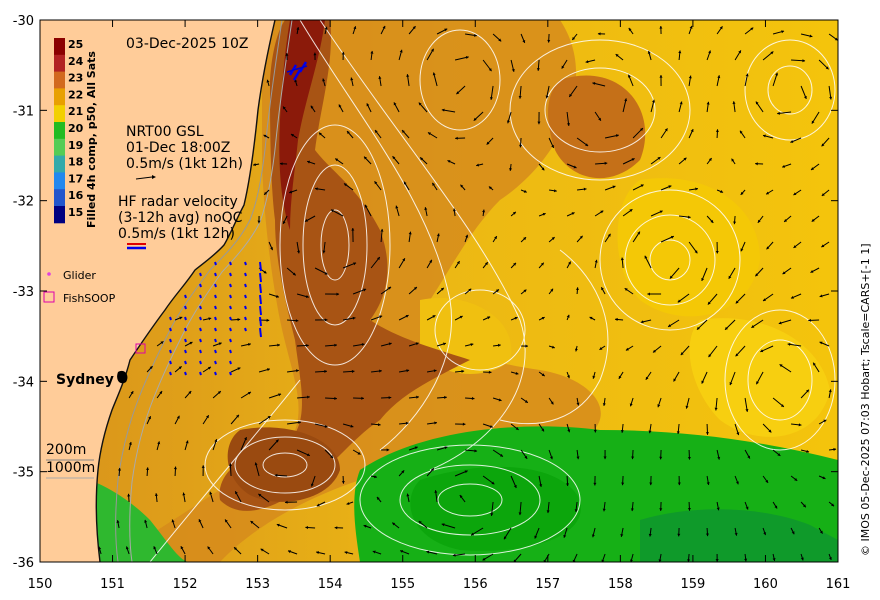 The height and width of the screenshot is (600, 880). I want to click on y-tick-label: -32, so click(23, 202).